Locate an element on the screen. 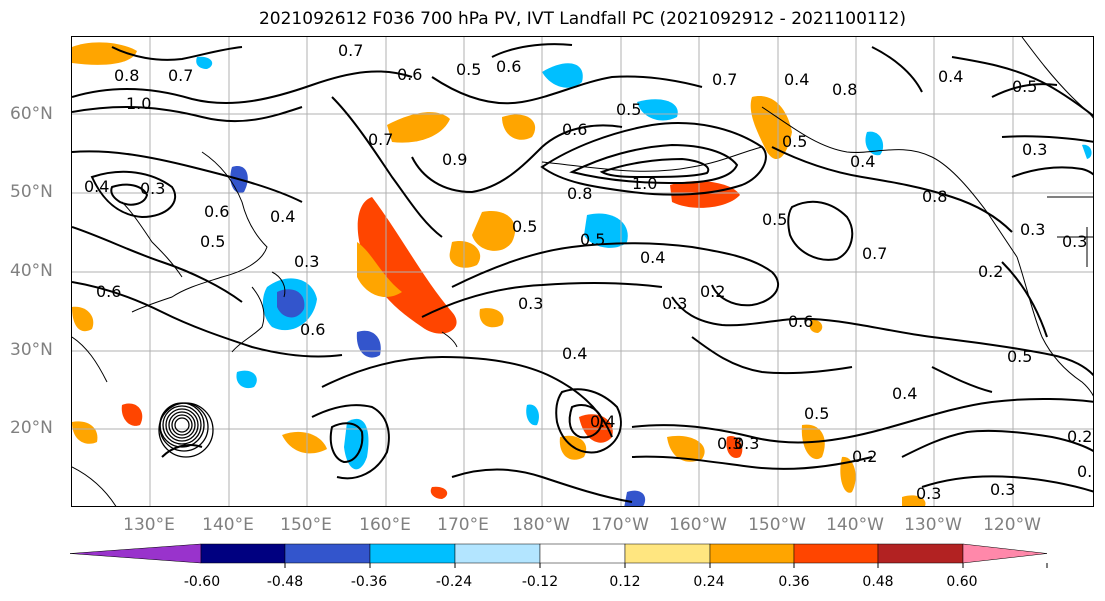 The image size is (1105, 601). contour-label: 0.1 is located at coordinates (1085, 471).